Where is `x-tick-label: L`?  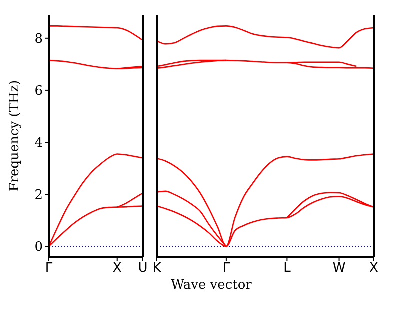
x-tick-label: L is located at coordinates (288, 268).